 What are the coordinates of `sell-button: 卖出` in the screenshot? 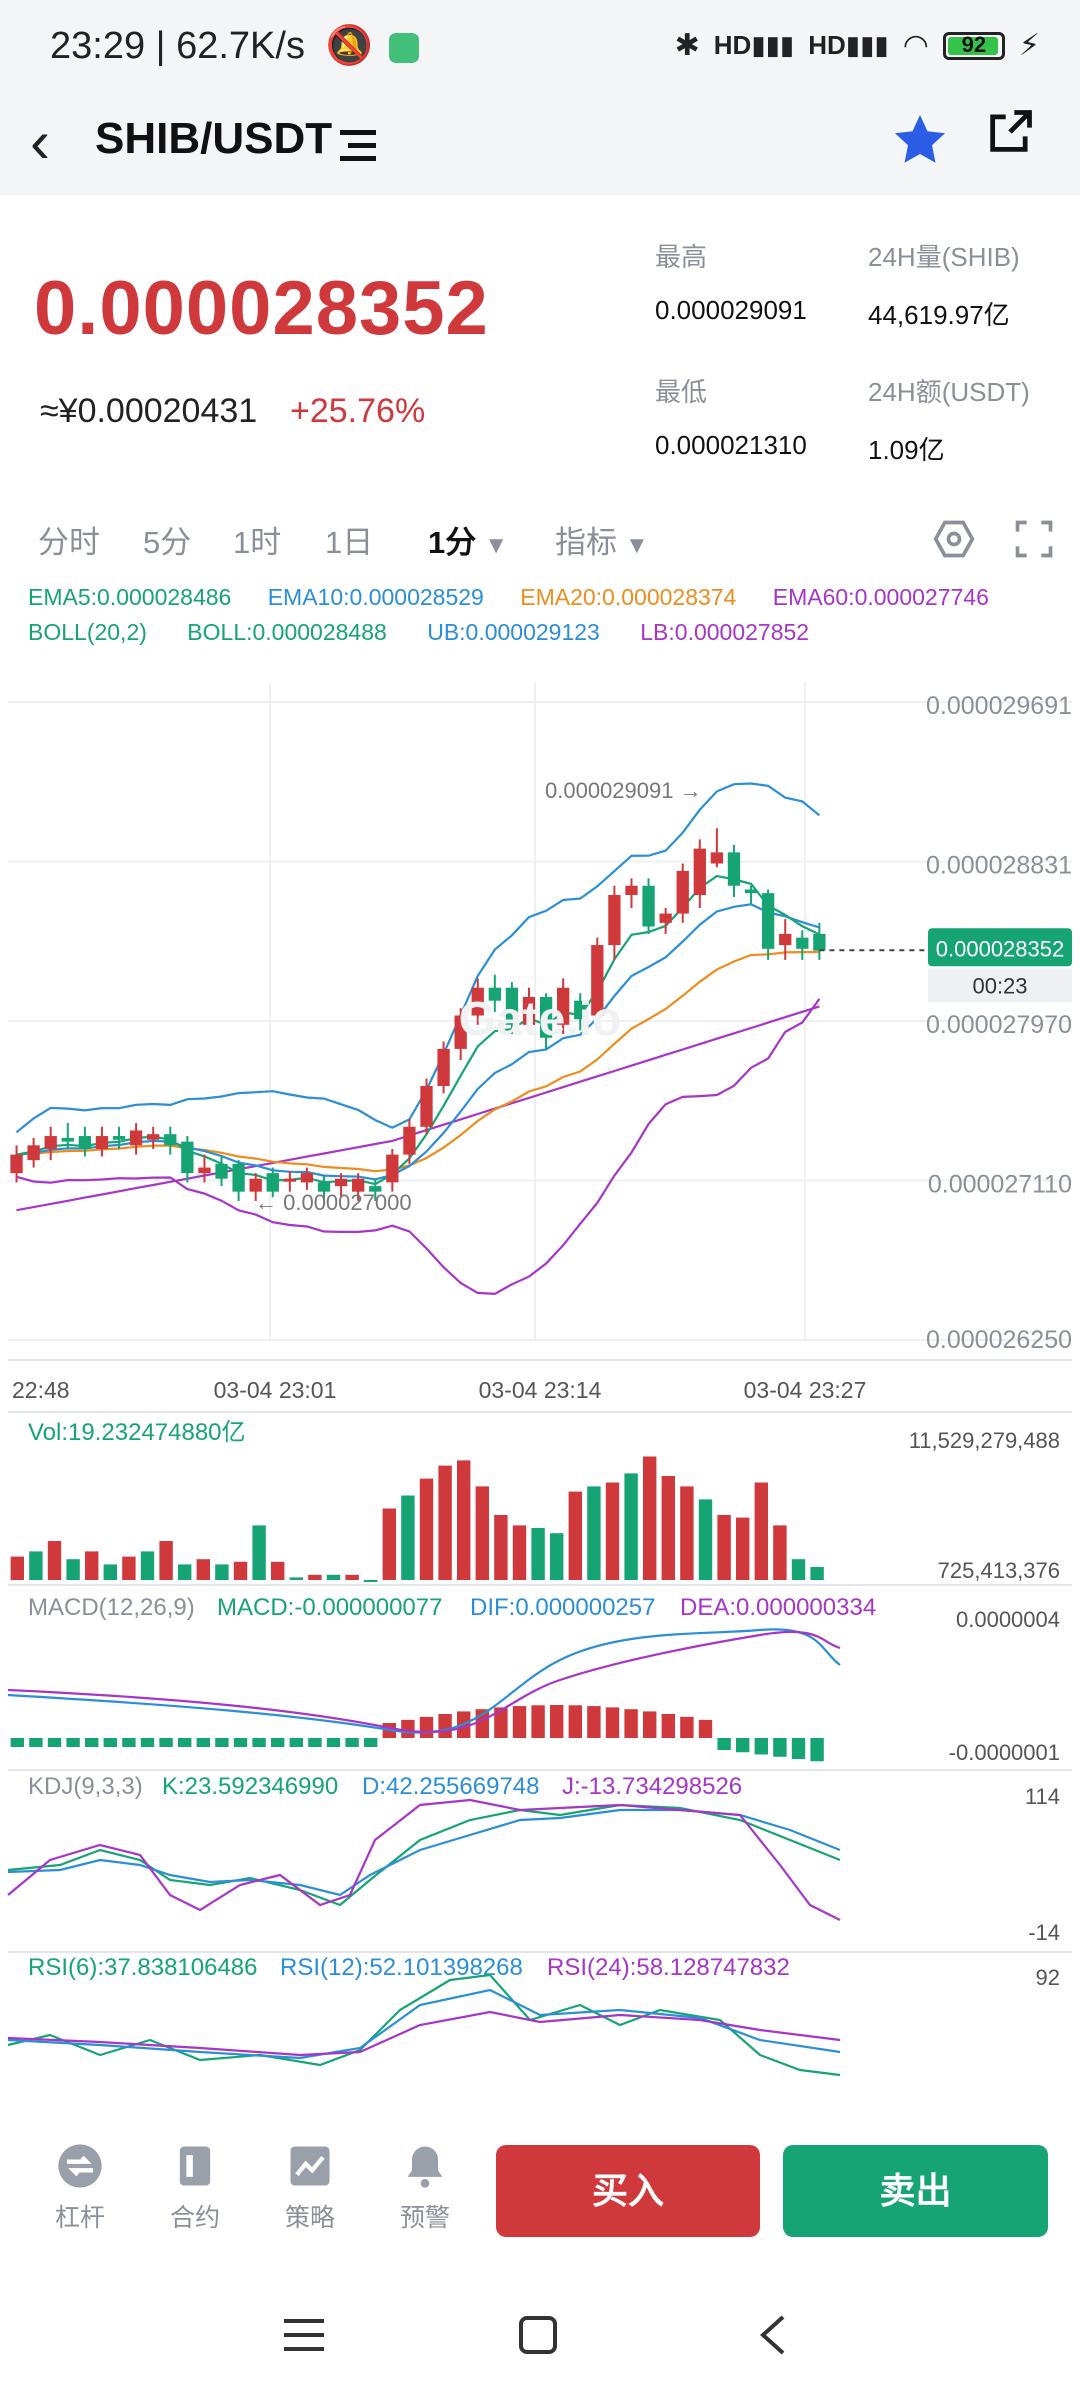 It's located at (915, 2191).